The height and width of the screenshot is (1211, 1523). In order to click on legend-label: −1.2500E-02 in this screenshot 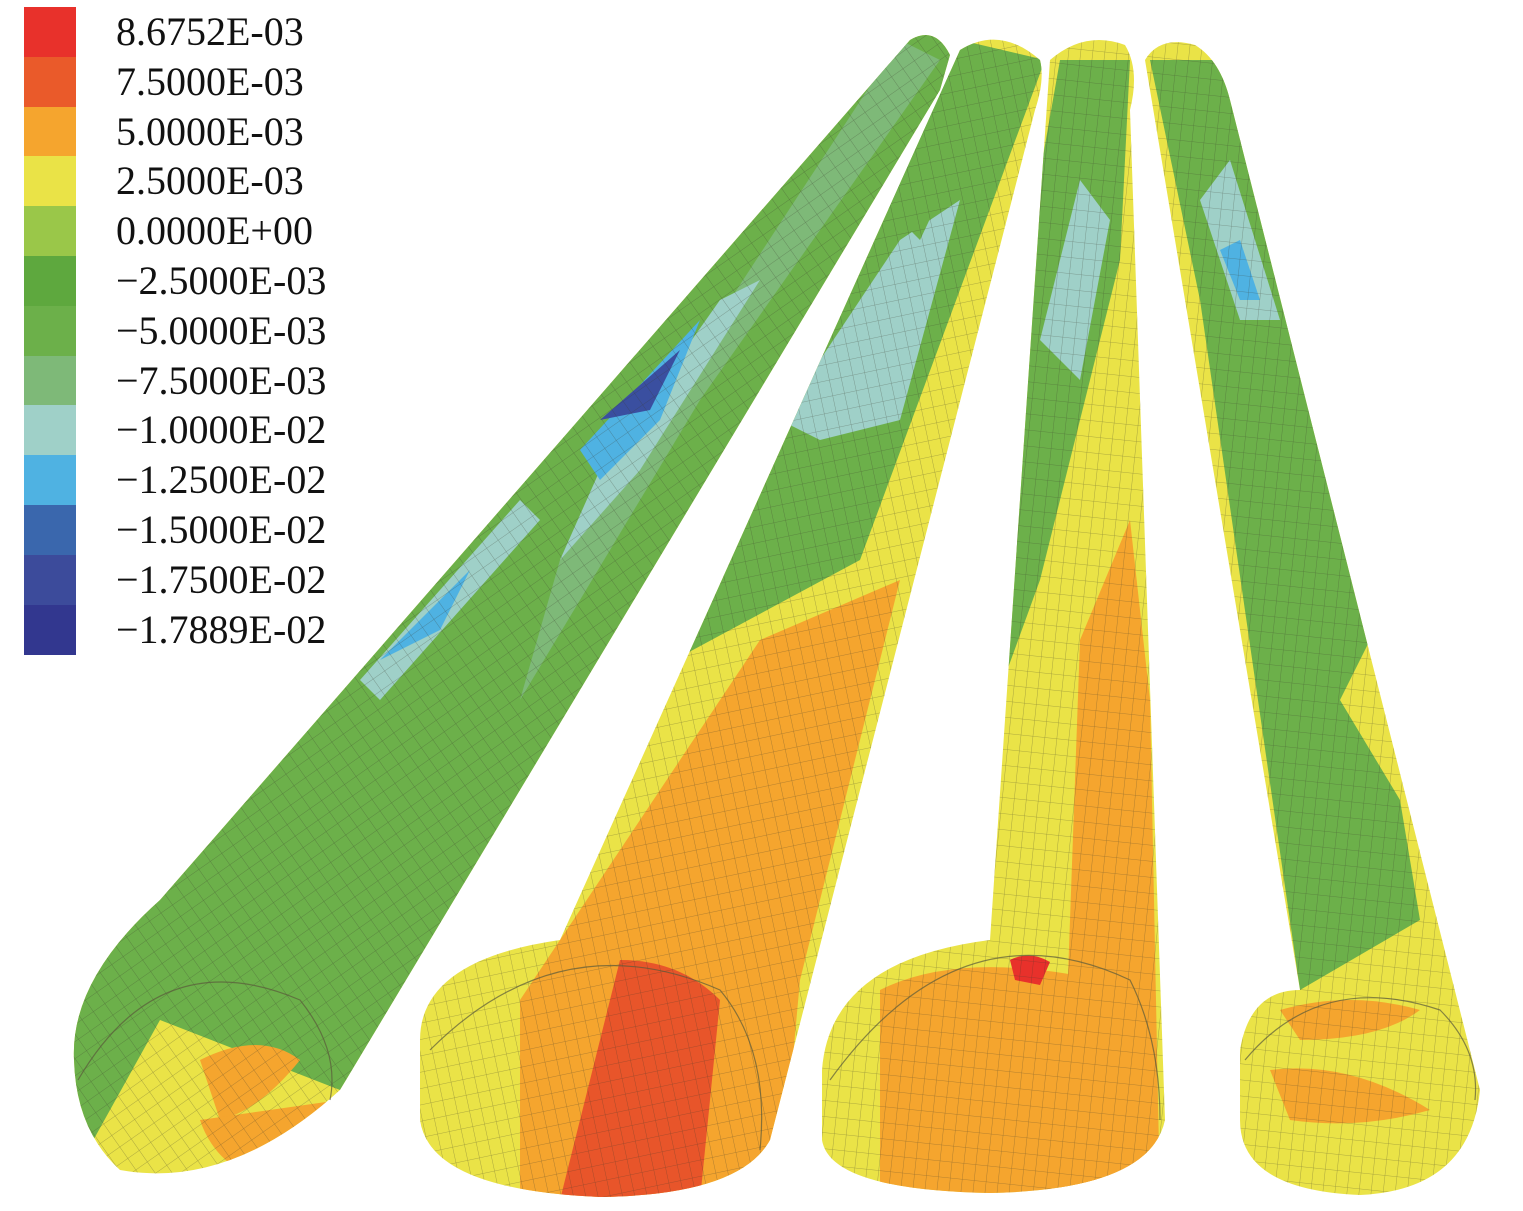, I will do `click(221, 480)`.